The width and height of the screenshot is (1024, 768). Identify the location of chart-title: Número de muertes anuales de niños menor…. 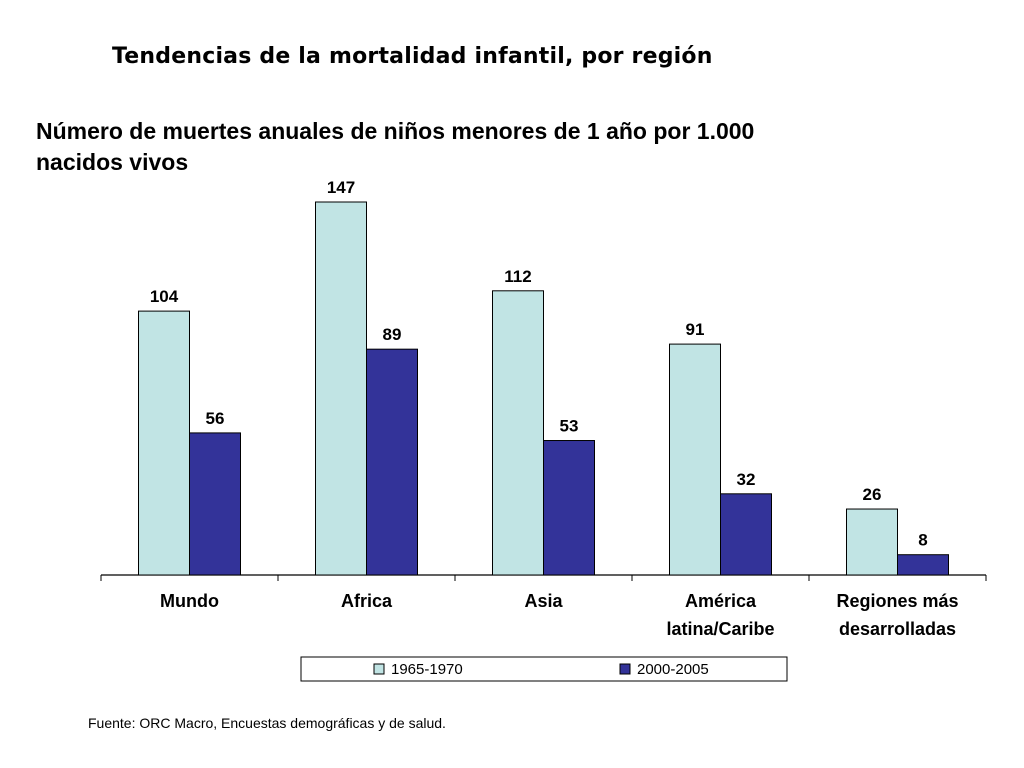
(395, 146).